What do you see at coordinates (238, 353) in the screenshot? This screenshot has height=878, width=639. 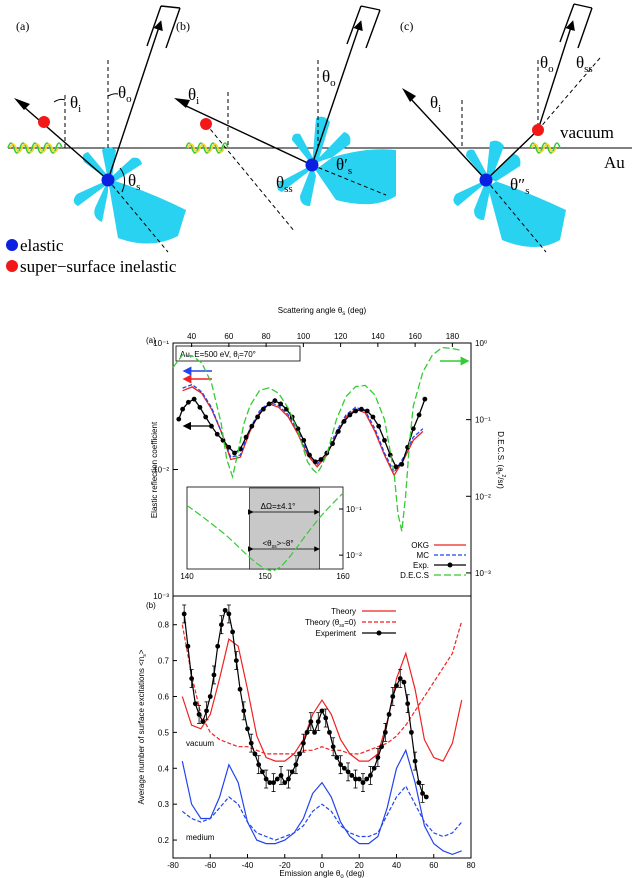 I see `annotation-box` at bounding box center [238, 353].